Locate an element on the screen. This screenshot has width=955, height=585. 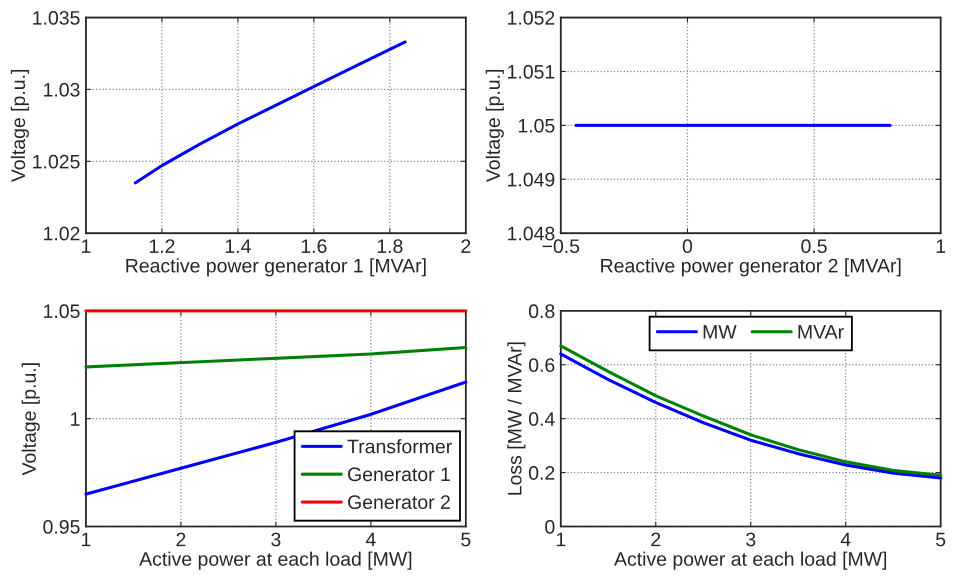
x-tick-label: 1.2 is located at coordinates (162, 246).